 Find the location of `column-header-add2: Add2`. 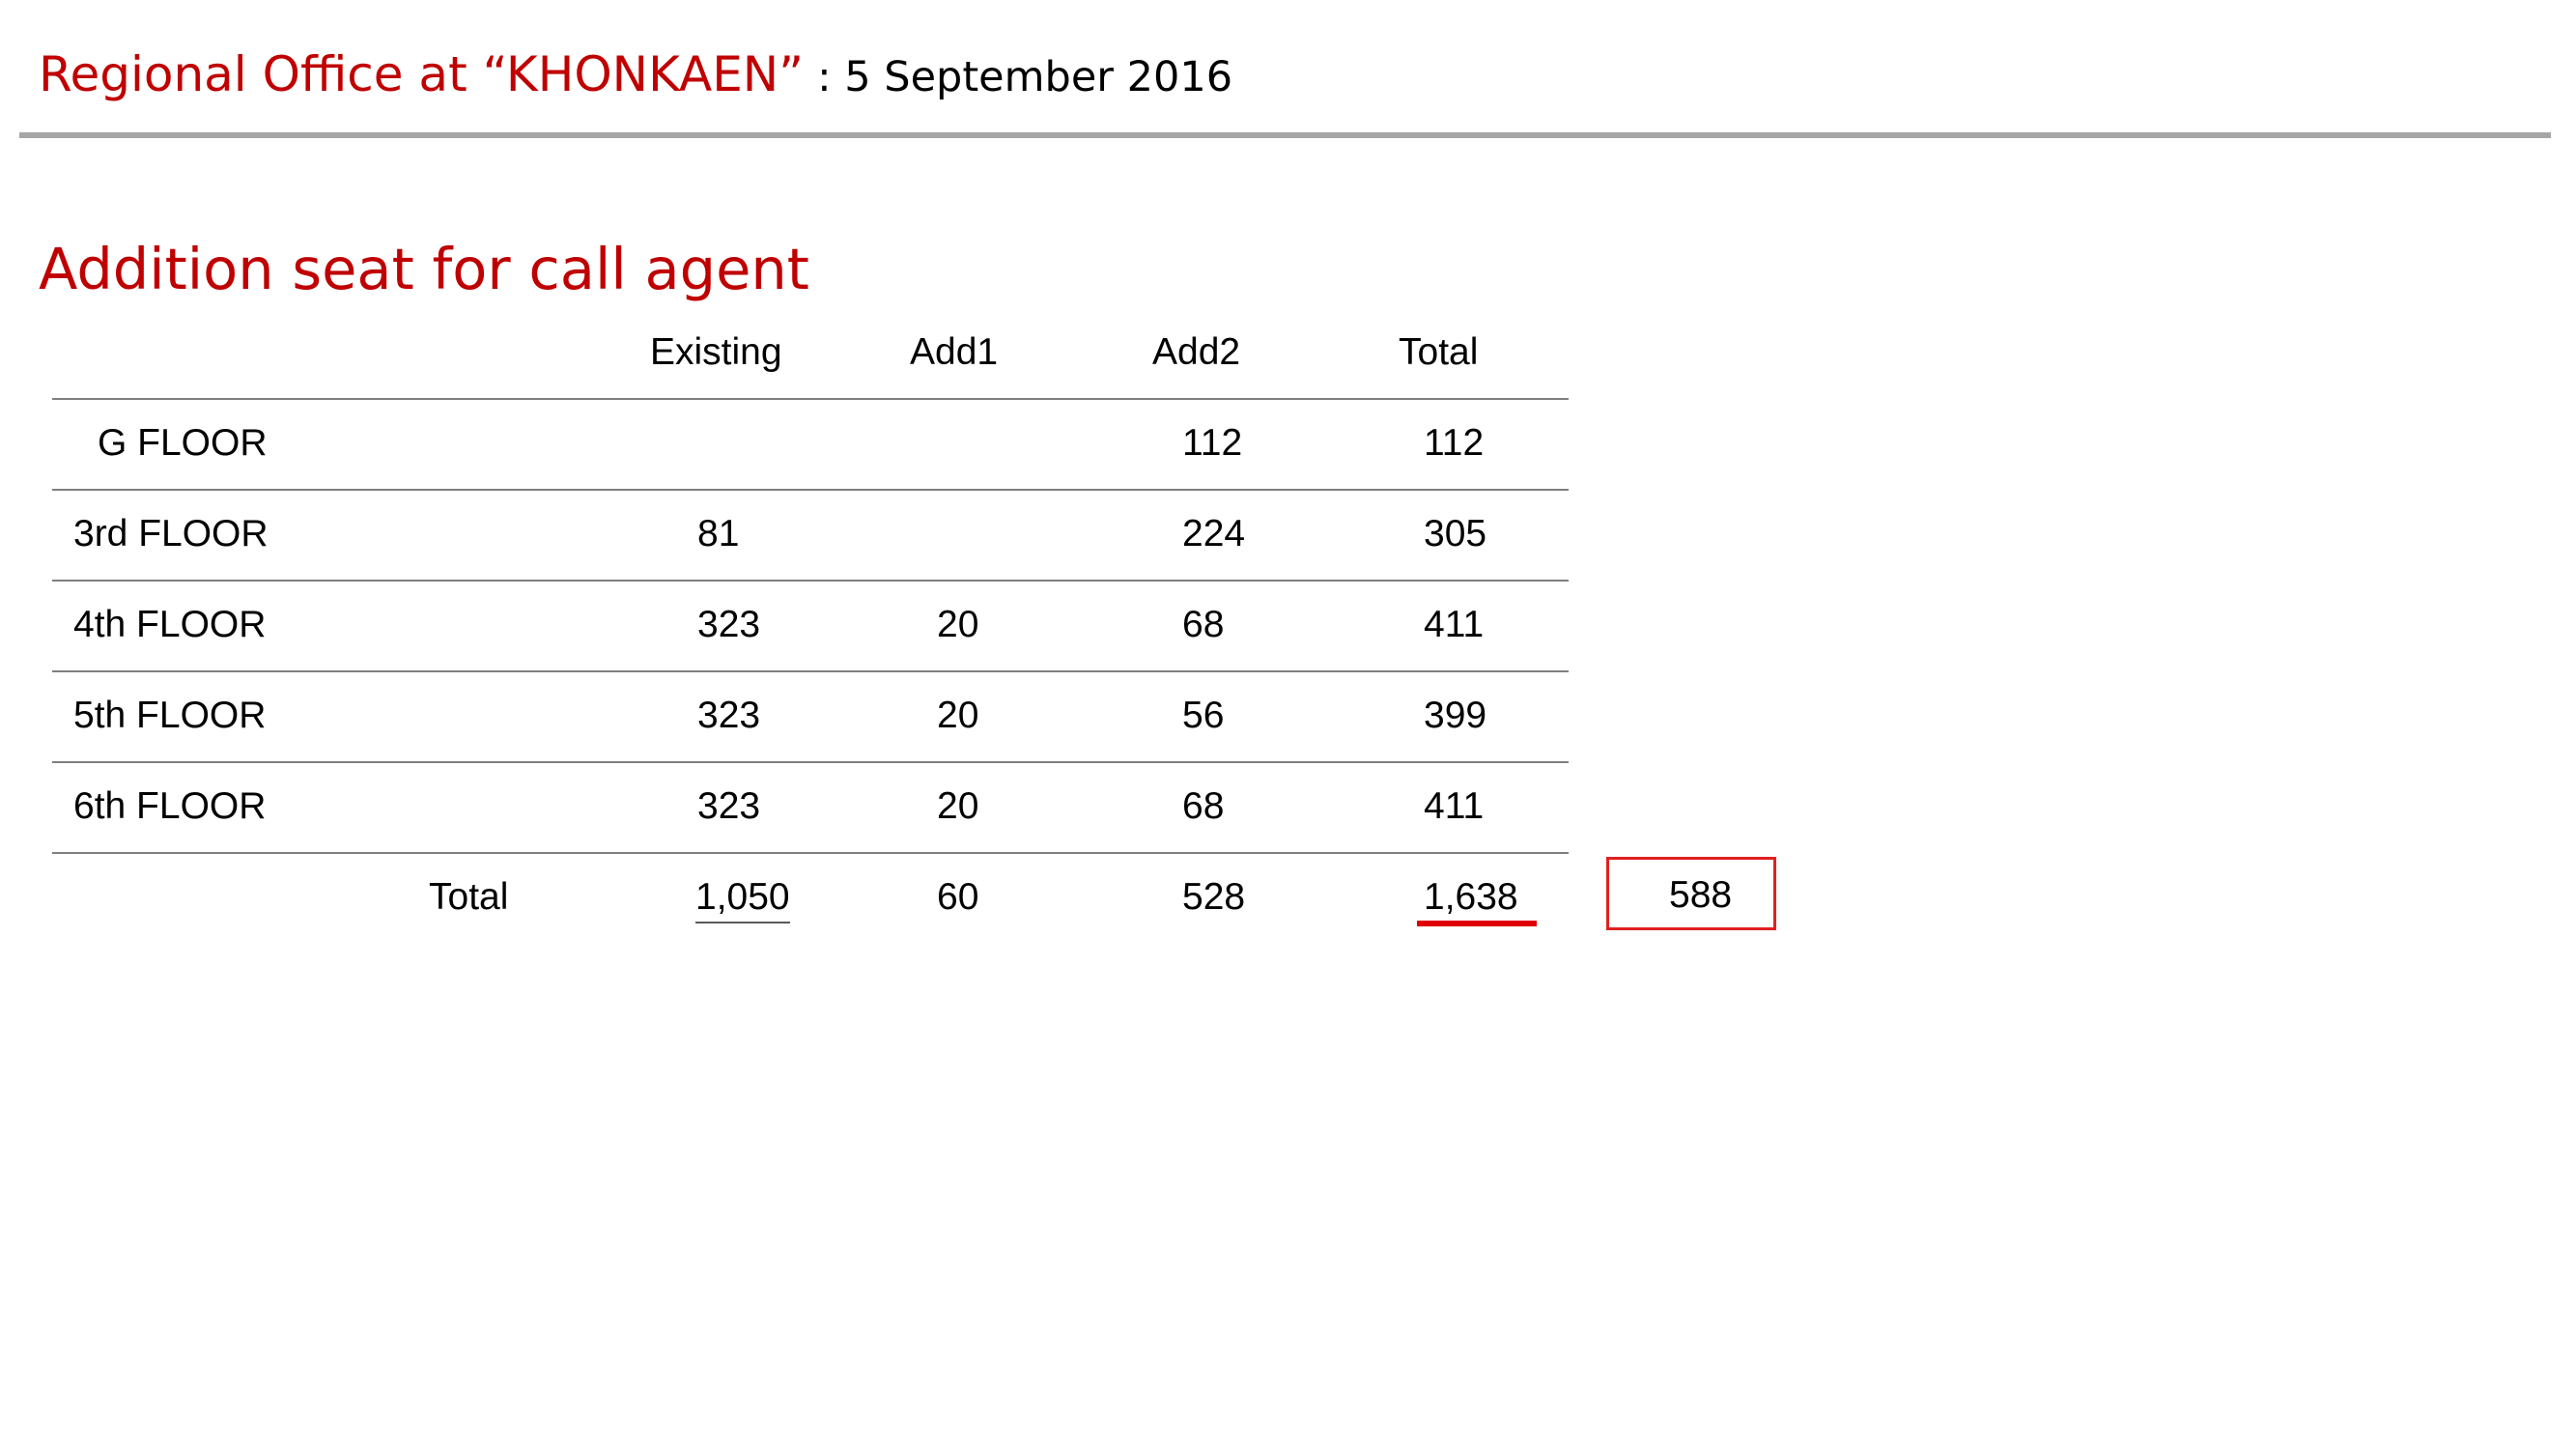

column-header-add2: Add2 is located at coordinates (1196, 352).